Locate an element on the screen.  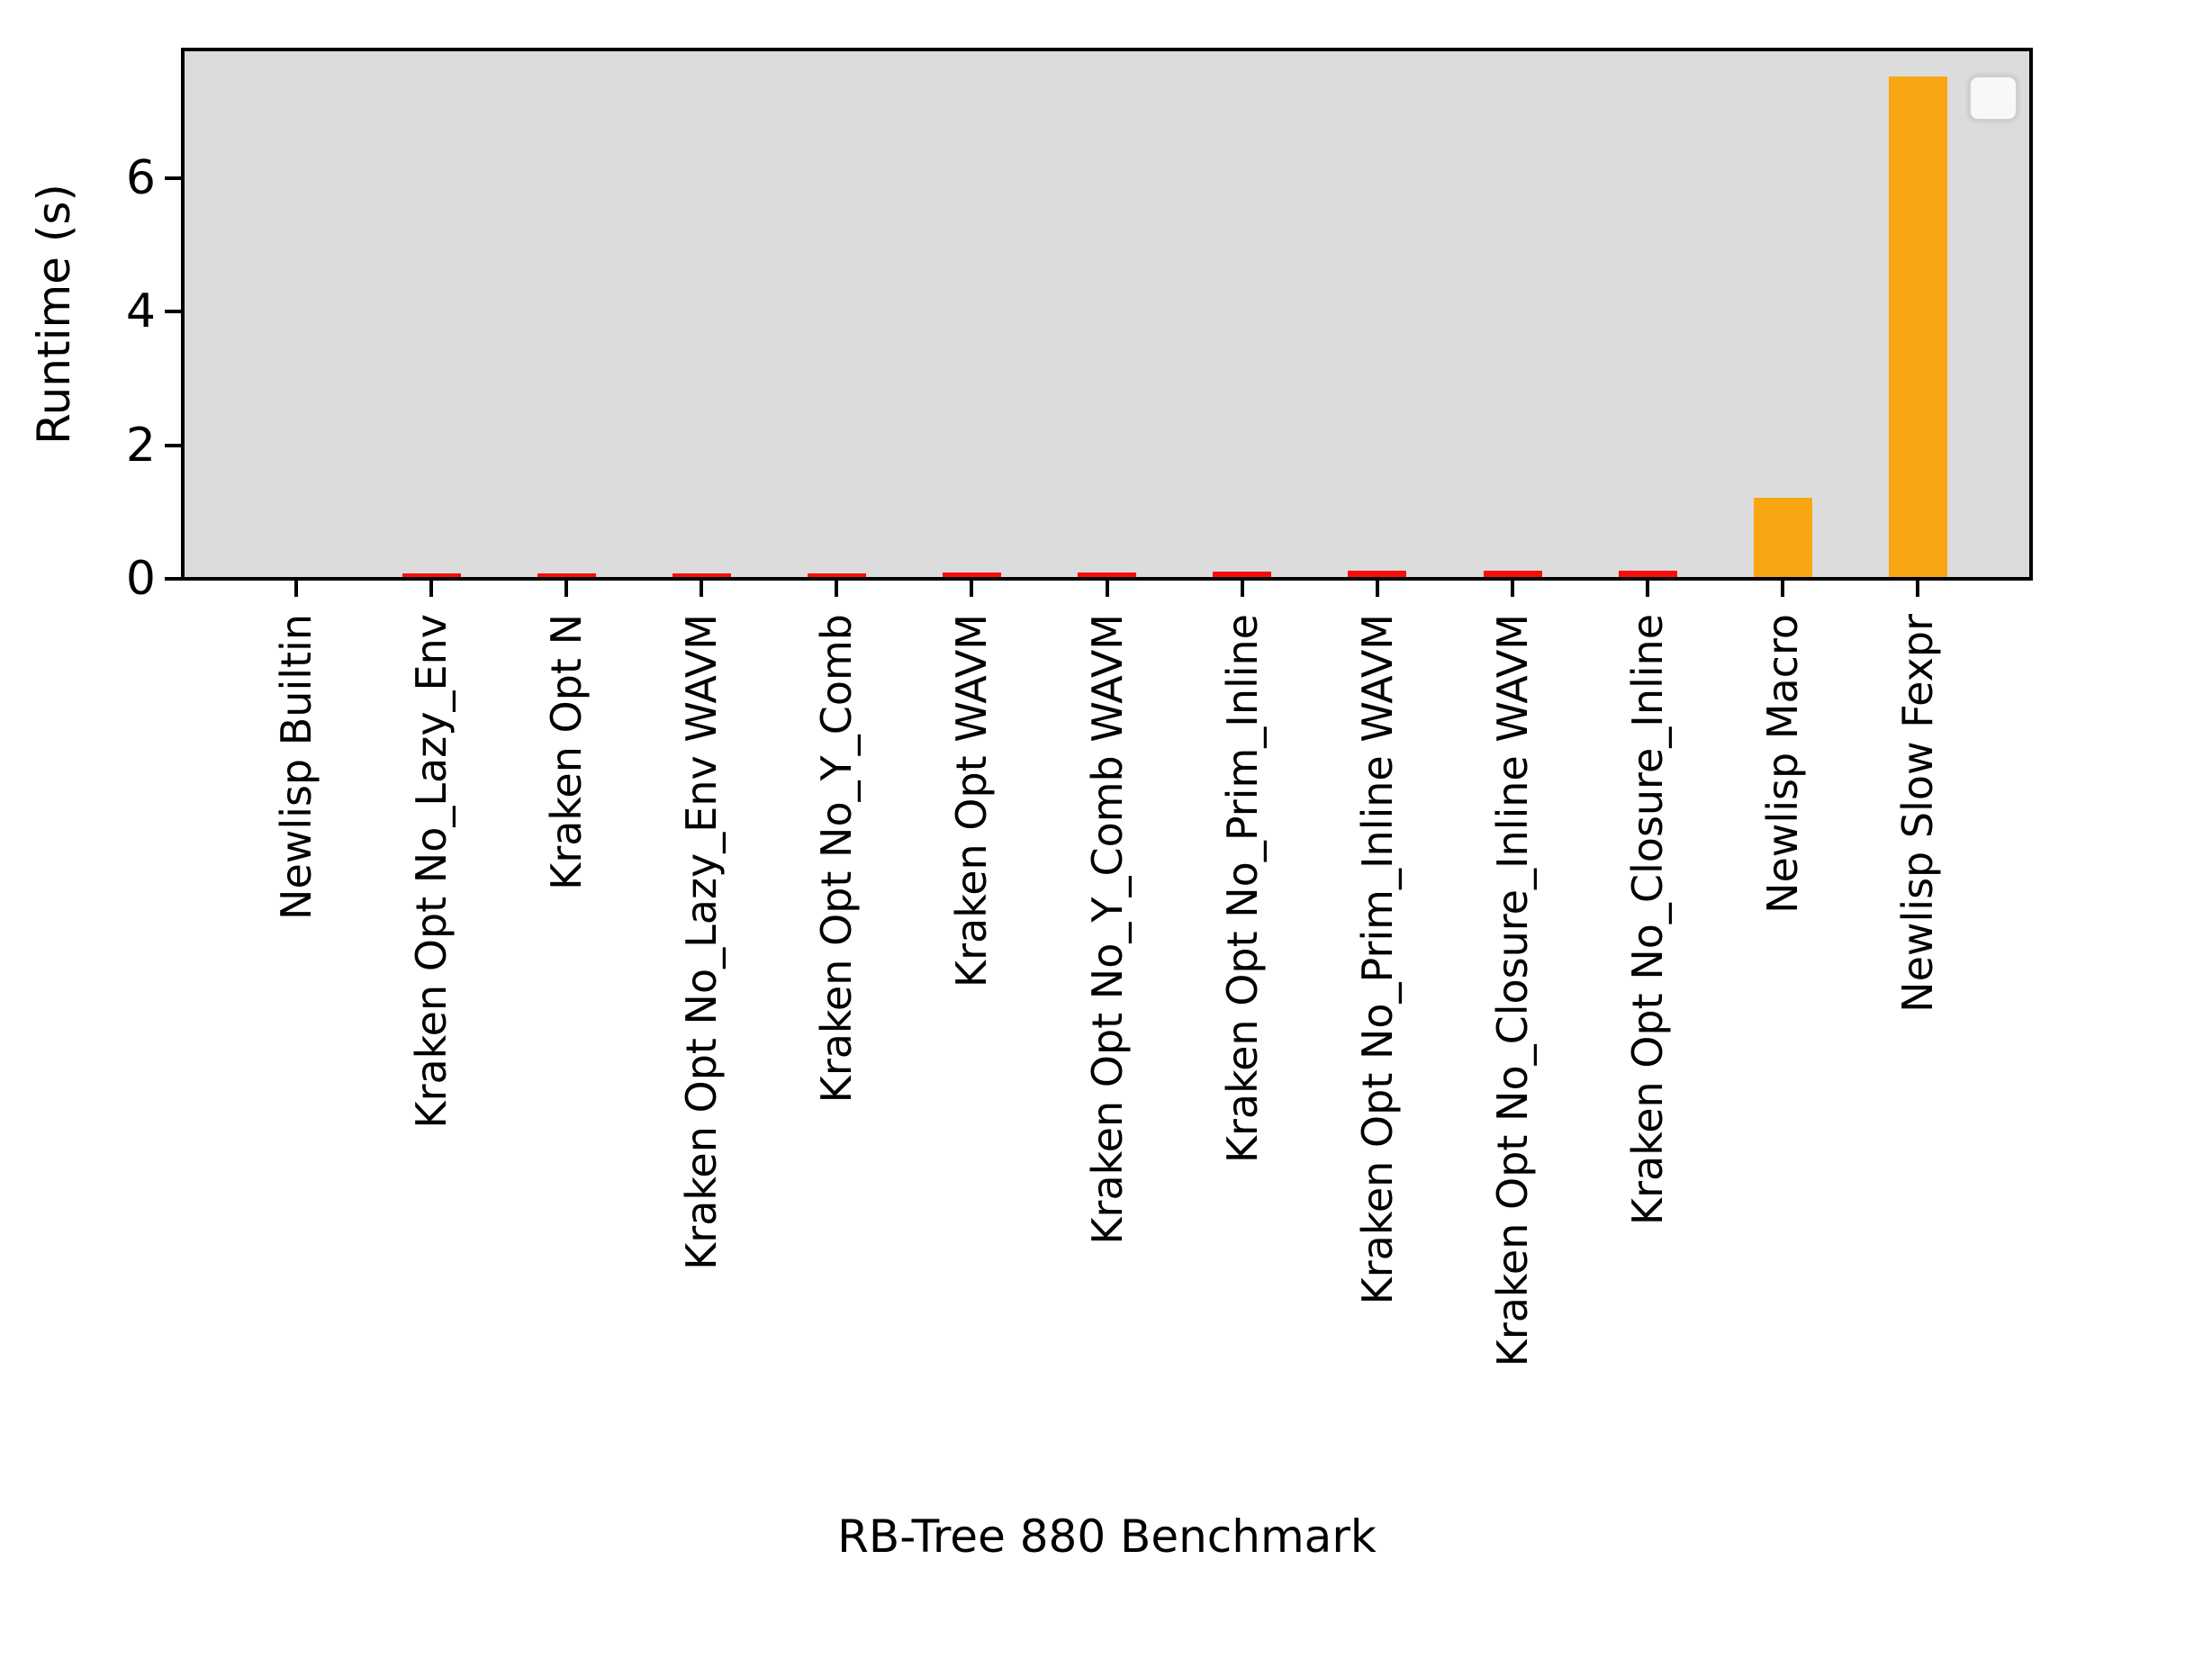
x-tick-label: Kraken Opt WAVM is located at coordinates (971, 801).